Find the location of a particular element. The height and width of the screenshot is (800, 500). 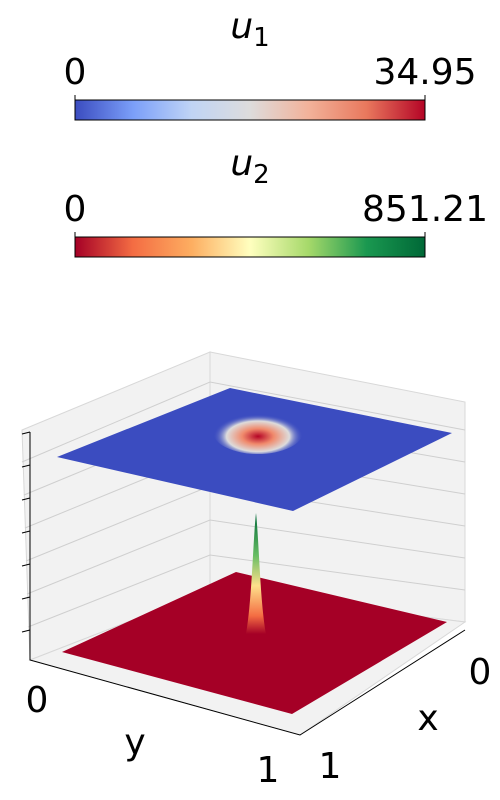

tick-label: 34.95 is located at coordinates (424, 72).